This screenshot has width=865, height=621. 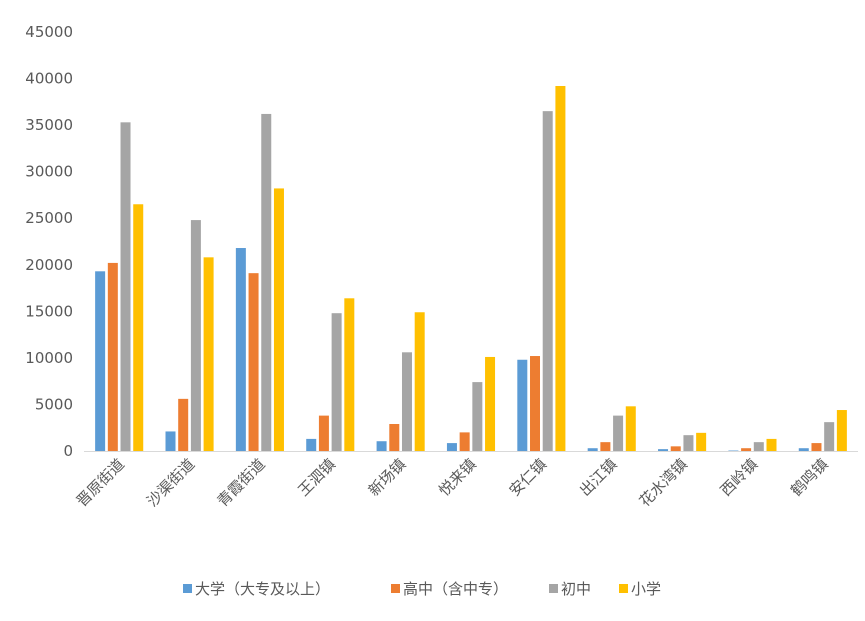 What do you see at coordinates (100, 482) in the screenshot?
I see `x-category-label: 晋原街道` at bounding box center [100, 482].